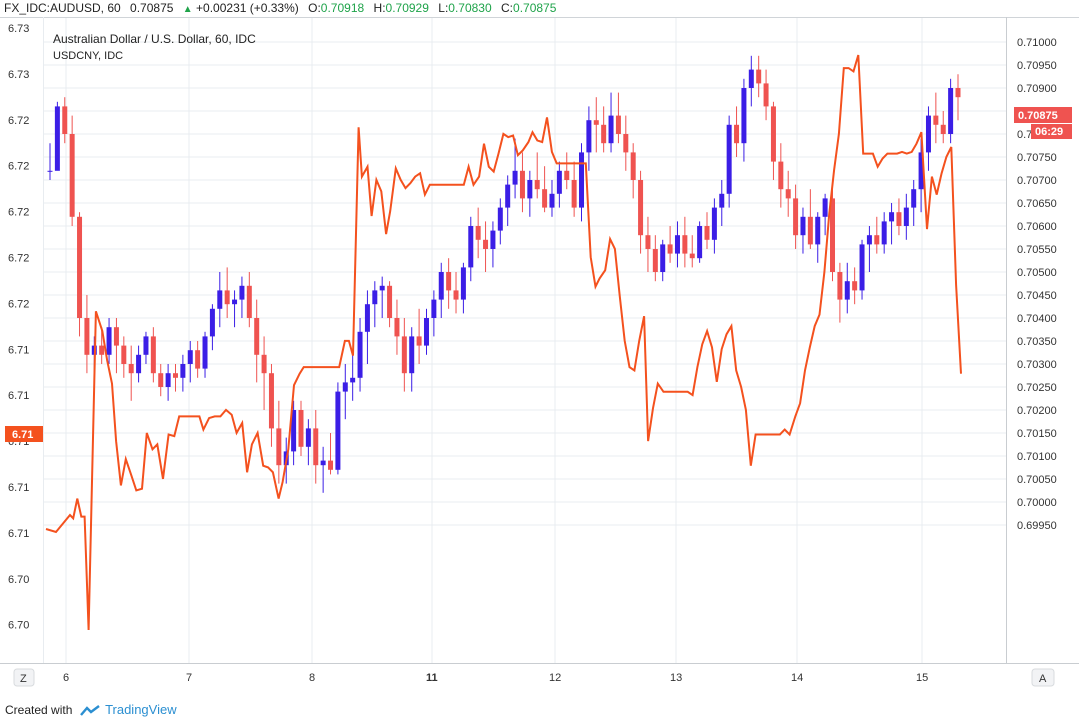 This screenshot has height=721, width=1079. I want to click on time-tick-label: 8, so click(312, 678).